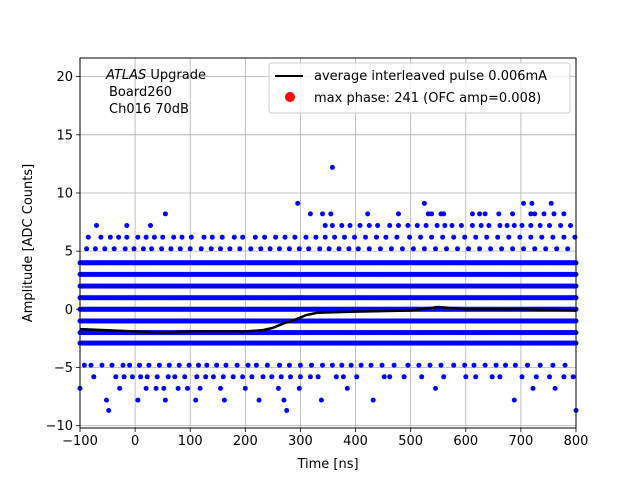  Describe the element at coordinates (190, 441) in the screenshot. I see `x-tick-label: 100` at that location.